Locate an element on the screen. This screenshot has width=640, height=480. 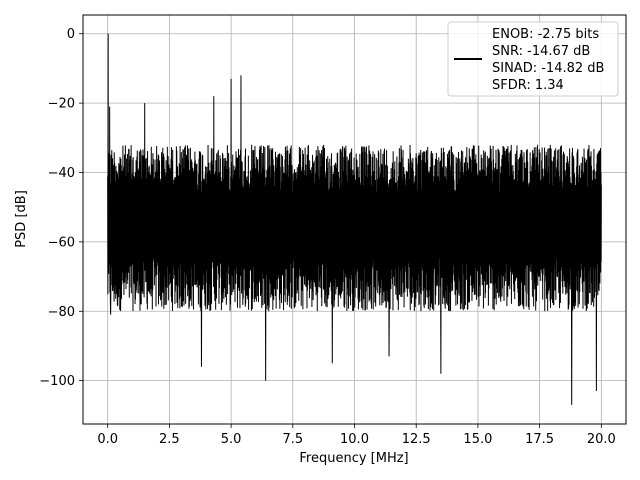
y-tick-label: −20 is located at coordinates (61, 104).